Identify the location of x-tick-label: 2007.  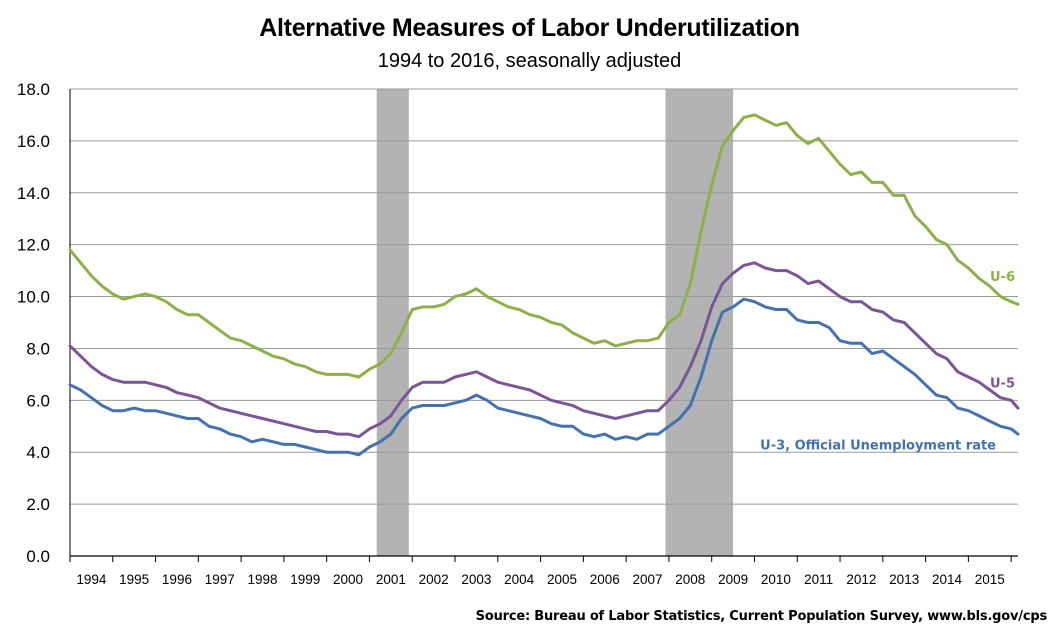
(648, 579).